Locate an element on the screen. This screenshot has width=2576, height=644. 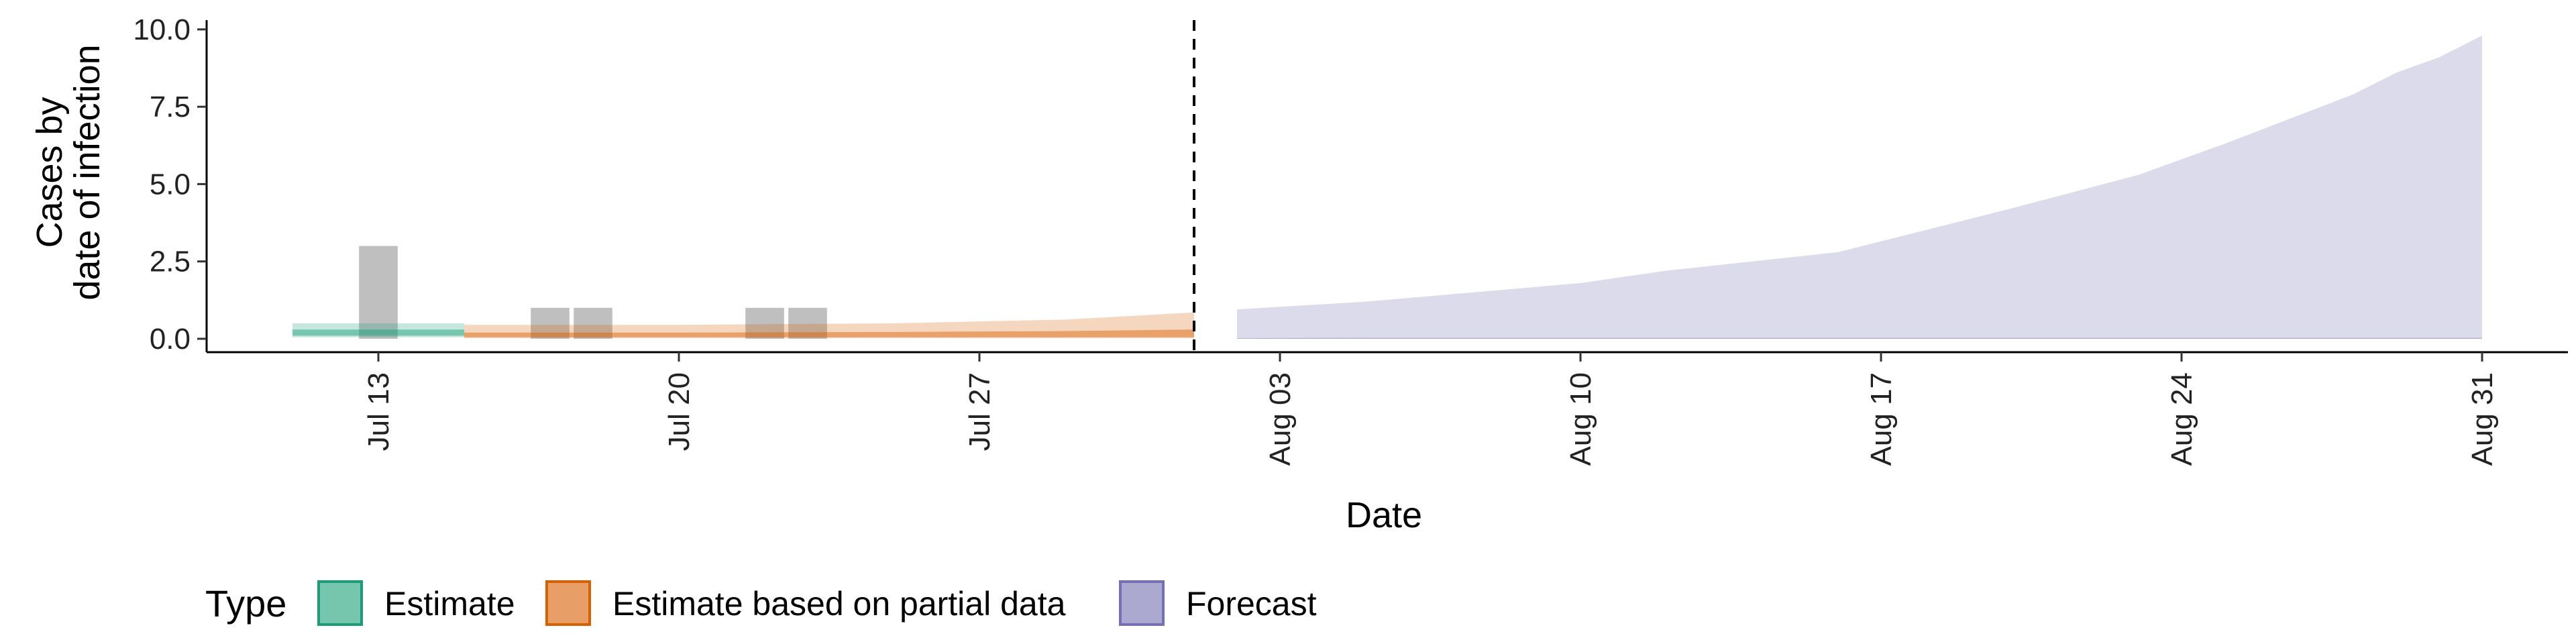
legend-label: Estimate is located at coordinates (449, 604).